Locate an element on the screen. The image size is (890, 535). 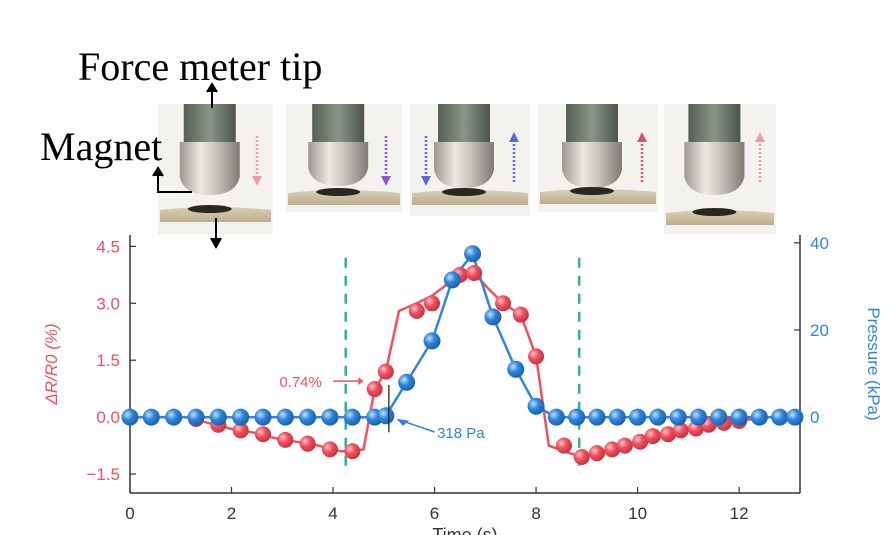
y-left-tick-label: 4.5 is located at coordinates (108, 246).